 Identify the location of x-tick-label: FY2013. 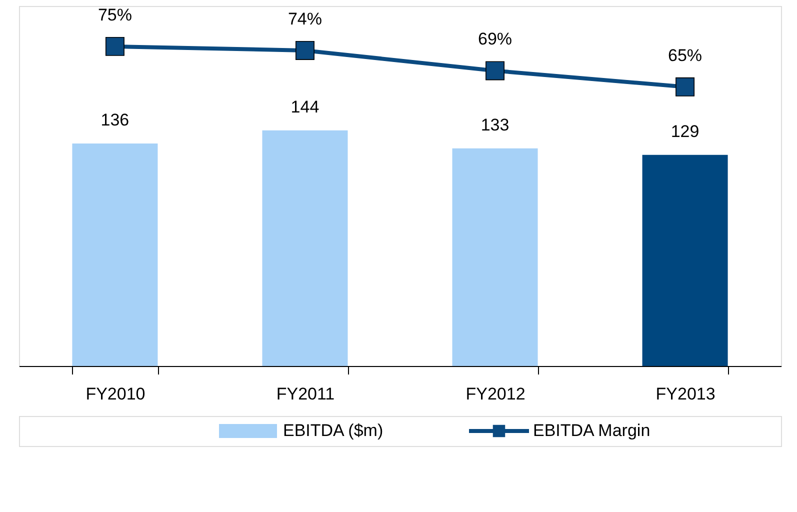
(686, 394).